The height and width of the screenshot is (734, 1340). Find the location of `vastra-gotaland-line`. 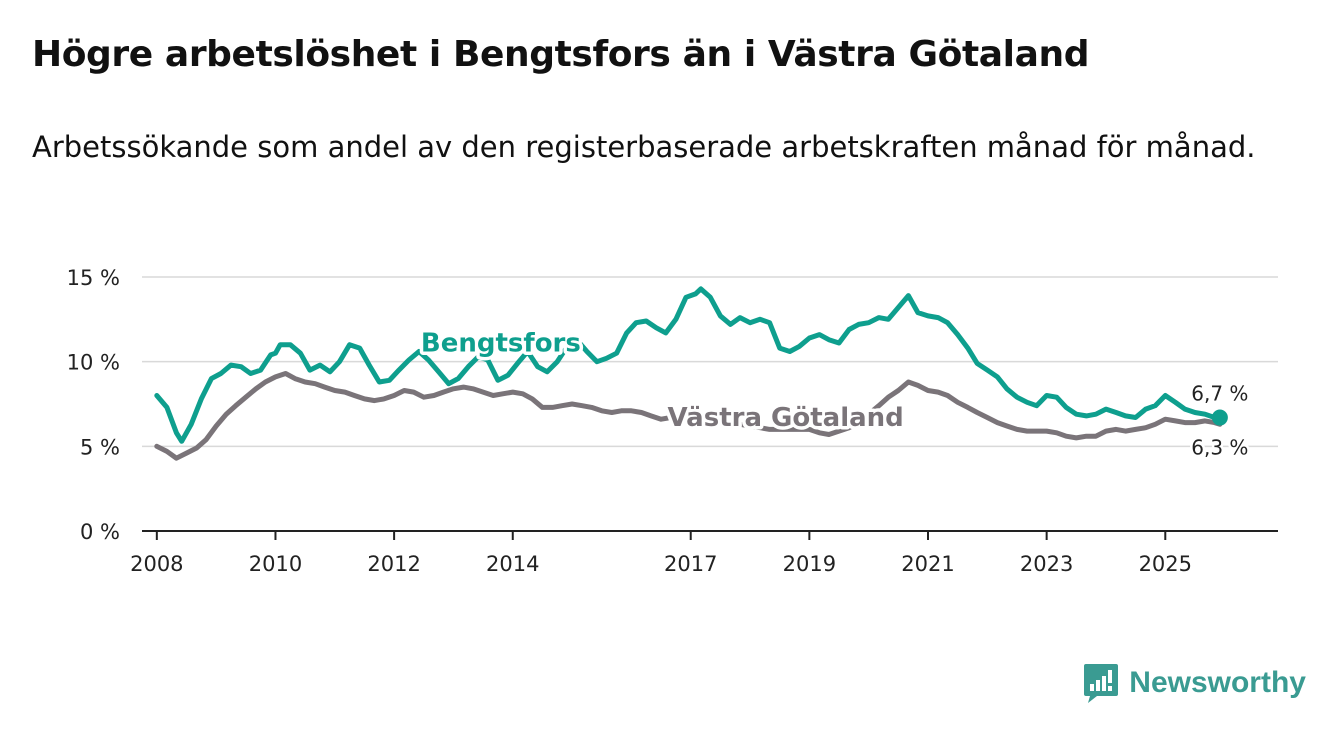

vastra-gotaland-line is located at coordinates (688, 416).